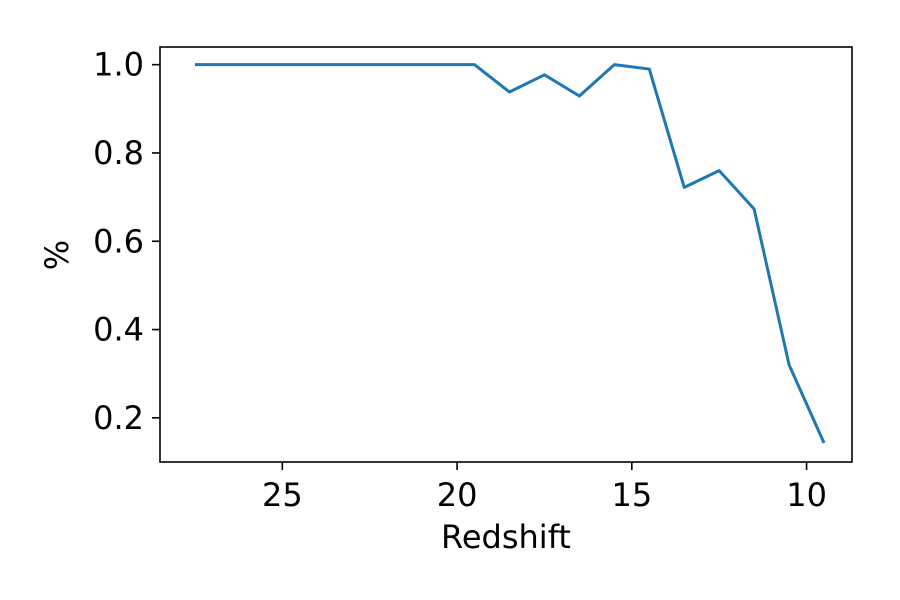 The height and width of the screenshot is (600, 900). Describe the element at coordinates (118, 241) in the screenshot. I see `y-tick-label: 0.6` at that location.